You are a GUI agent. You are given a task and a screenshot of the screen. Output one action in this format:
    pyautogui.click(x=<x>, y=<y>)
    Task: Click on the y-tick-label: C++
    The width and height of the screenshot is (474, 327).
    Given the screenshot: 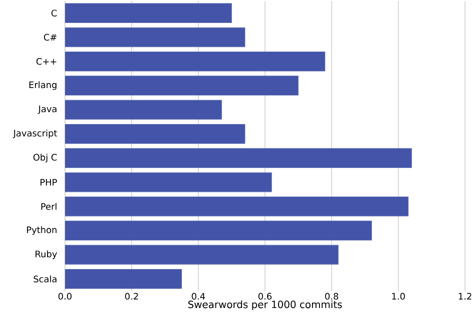 What is the action you would take?
    pyautogui.click(x=46, y=61)
    